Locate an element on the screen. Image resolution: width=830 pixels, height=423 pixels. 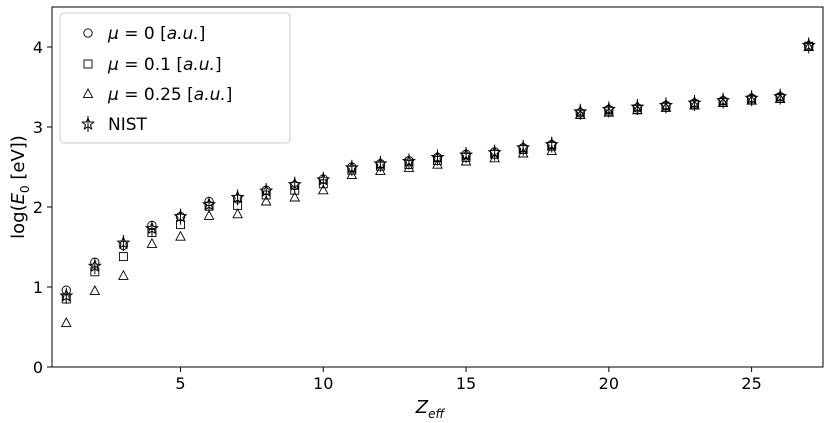
y-tick-label: 4 is located at coordinates (38, 47).